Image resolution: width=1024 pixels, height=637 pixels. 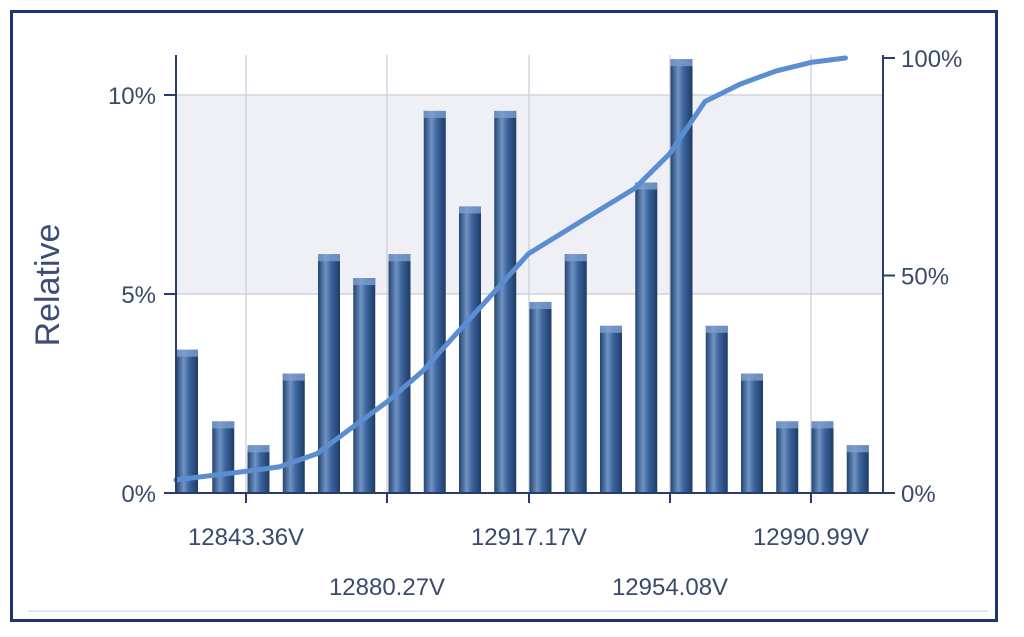 I want to click on y2-tick-label: 0%, so click(x=918, y=494).